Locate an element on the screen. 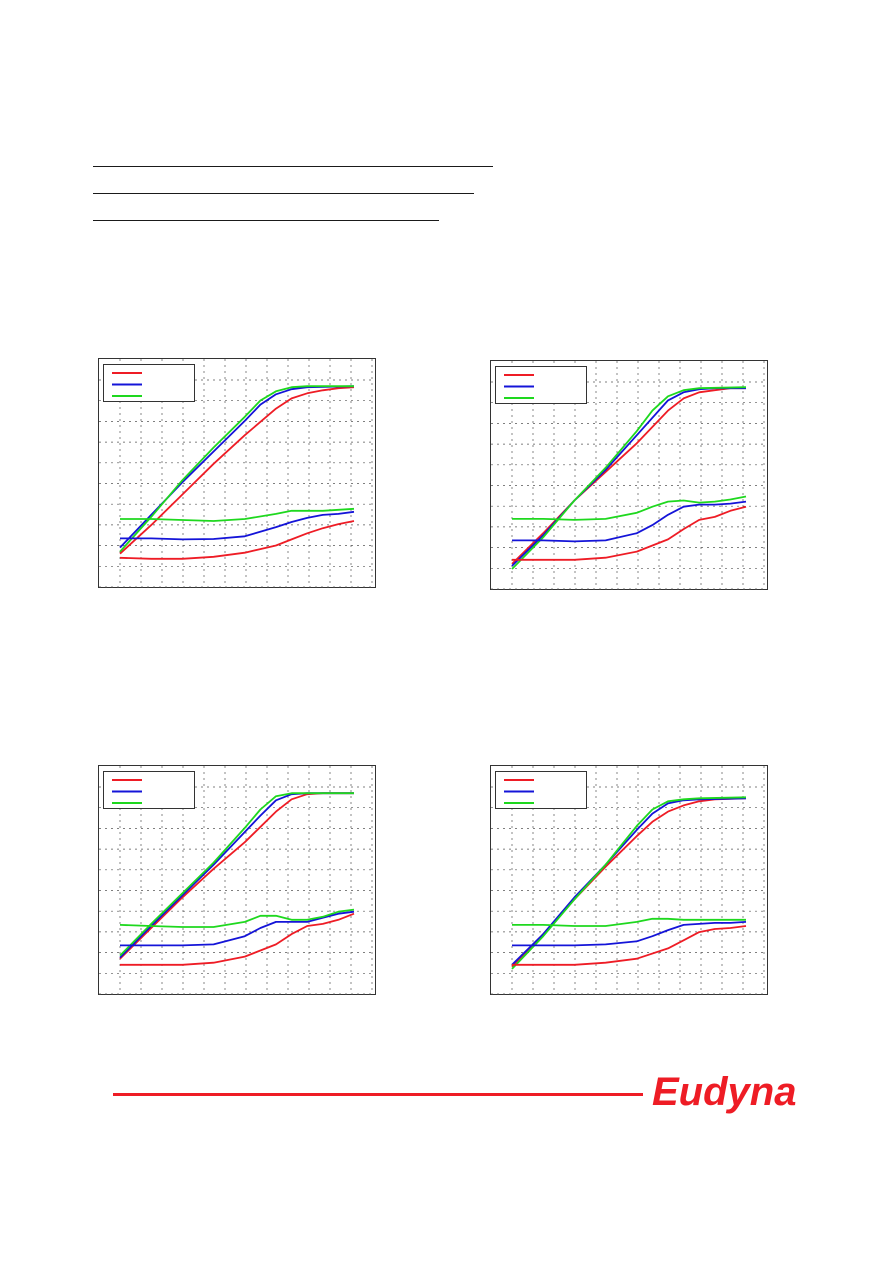  footer-red-rule is located at coordinates (378, 1094).